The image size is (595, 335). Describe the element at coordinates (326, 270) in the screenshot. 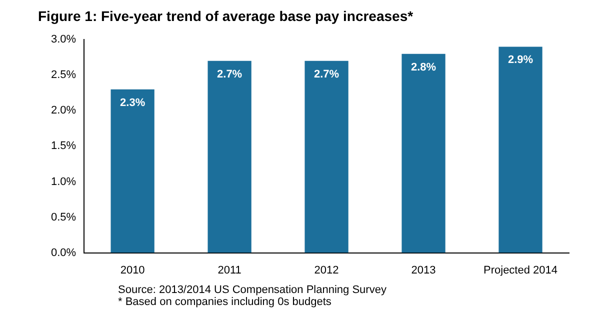

I see `x-tick-label: 2012` at that location.